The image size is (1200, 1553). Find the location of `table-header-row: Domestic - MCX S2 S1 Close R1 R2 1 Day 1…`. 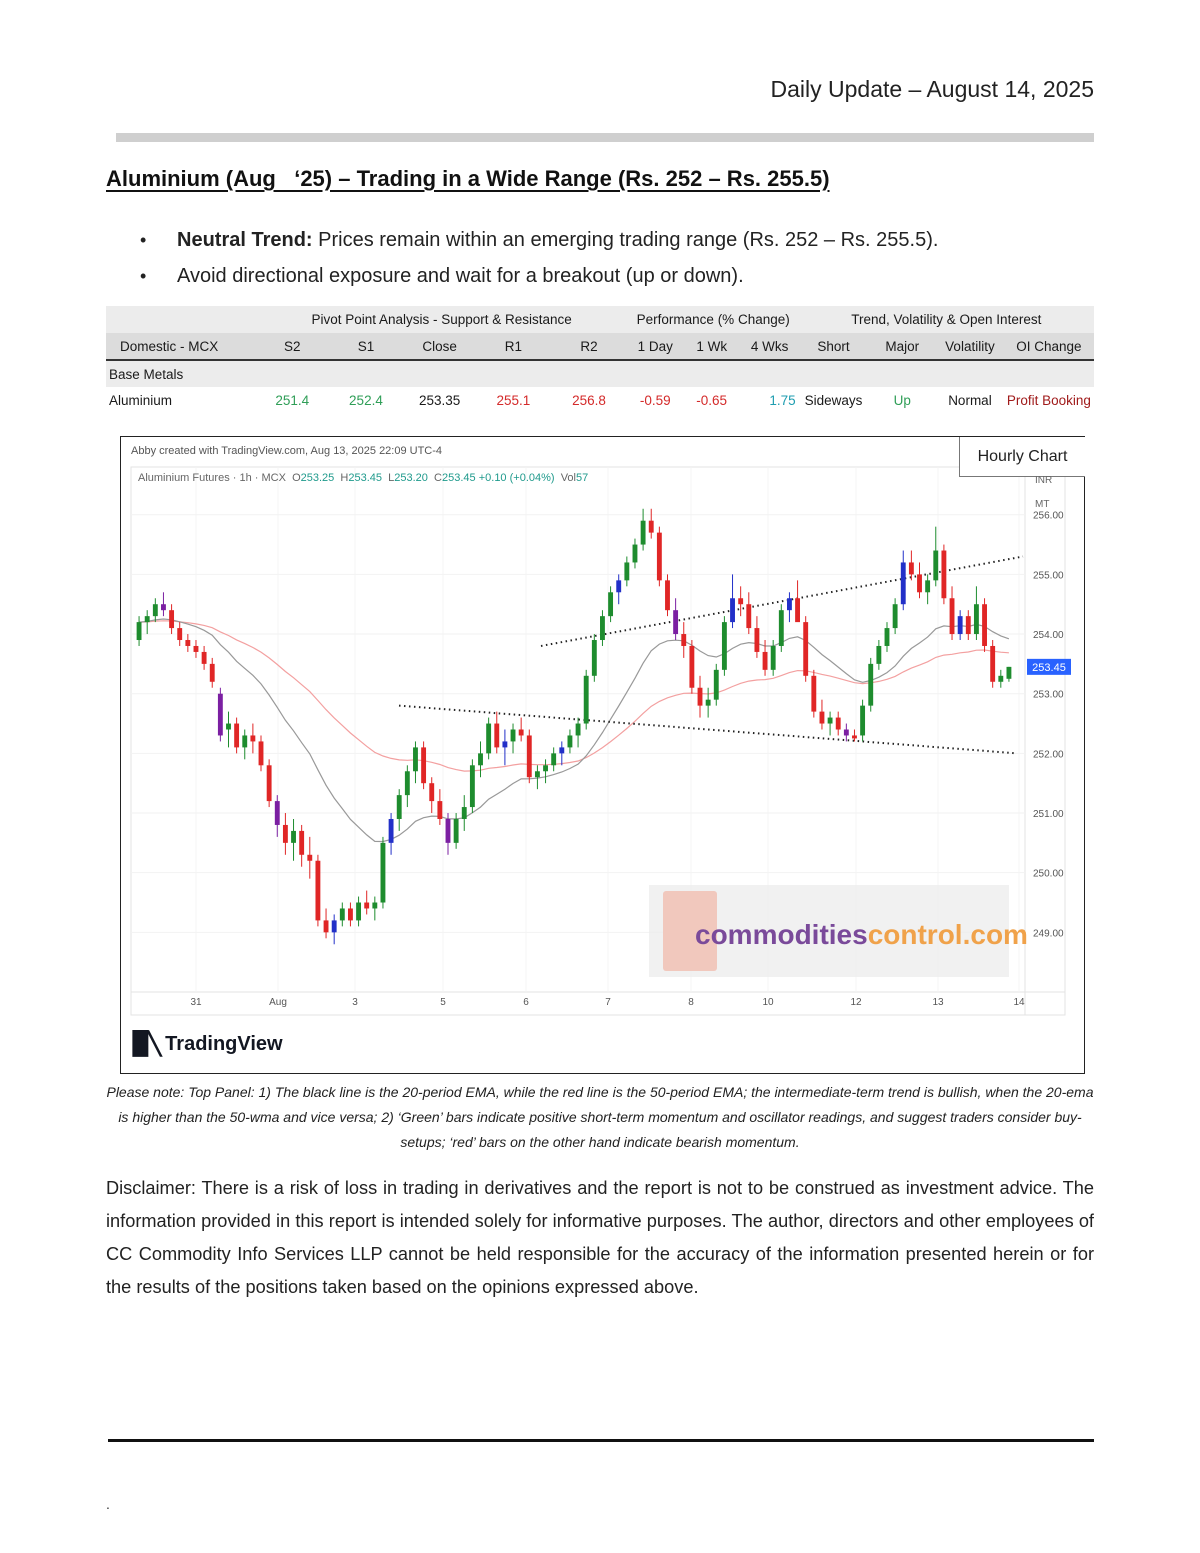

table-header-row: Domestic - MCX S2 S1 Close R1 R2 1 Day 1… is located at coordinates (600, 347).